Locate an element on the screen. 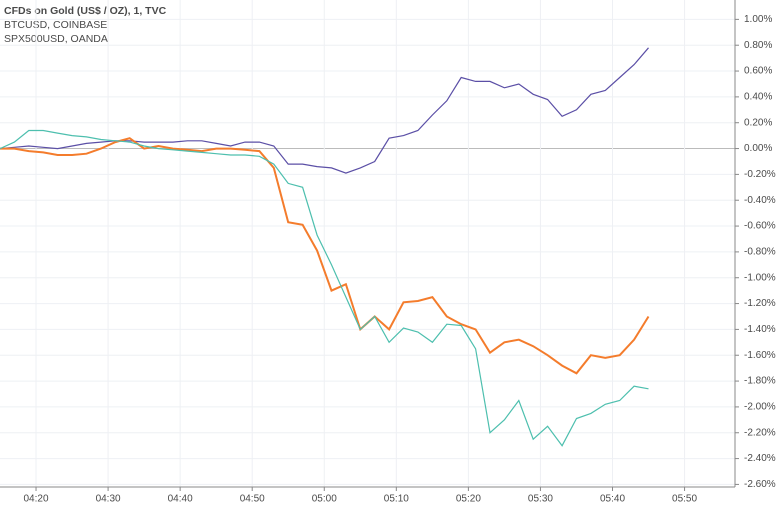  y-tick-label: -2.20% is located at coordinates (760, 432).